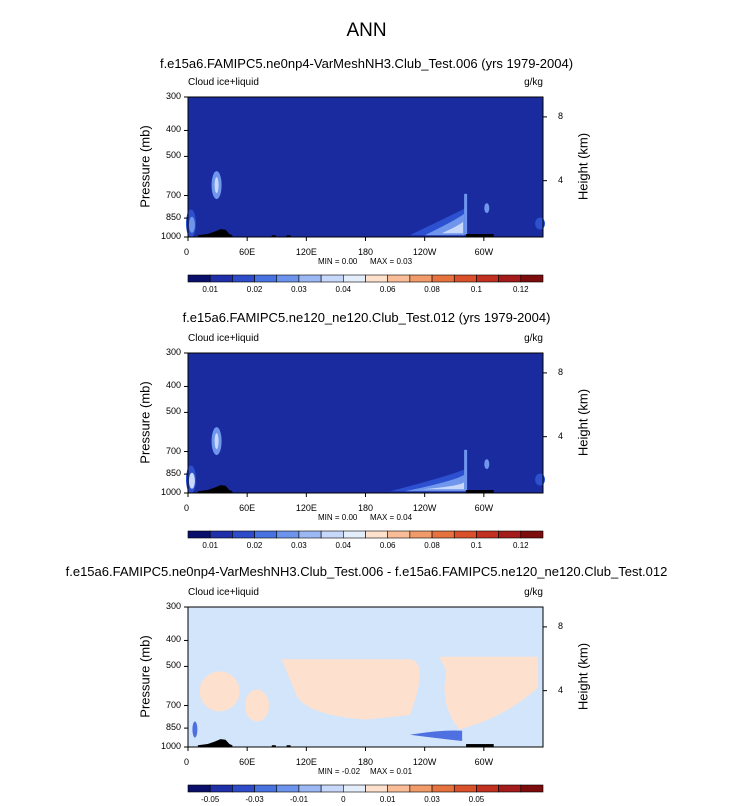 The height and width of the screenshot is (806, 733). What do you see at coordinates (288, 746) in the screenshot?
I see `topography-newguinea` at bounding box center [288, 746].